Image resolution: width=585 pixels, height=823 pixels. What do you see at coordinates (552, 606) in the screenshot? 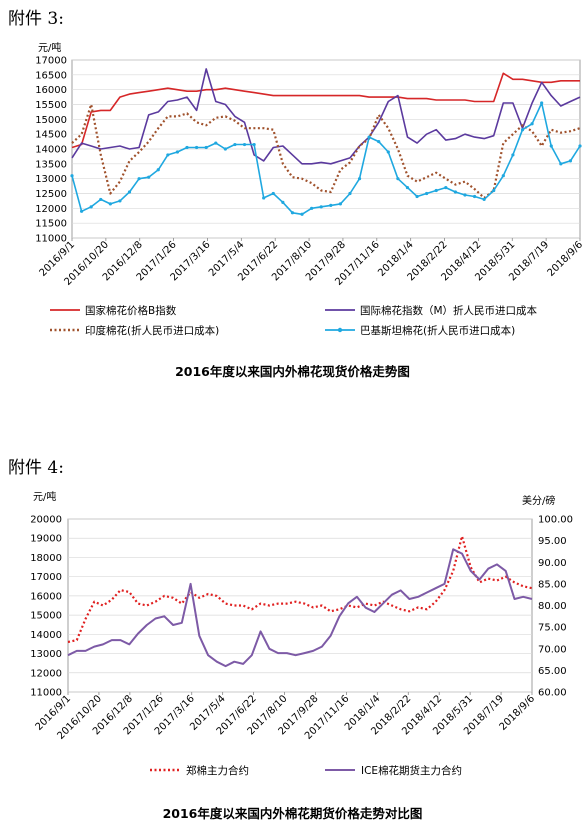
I see `y-right-tick-label: 80.00` at bounding box center [552, 606].